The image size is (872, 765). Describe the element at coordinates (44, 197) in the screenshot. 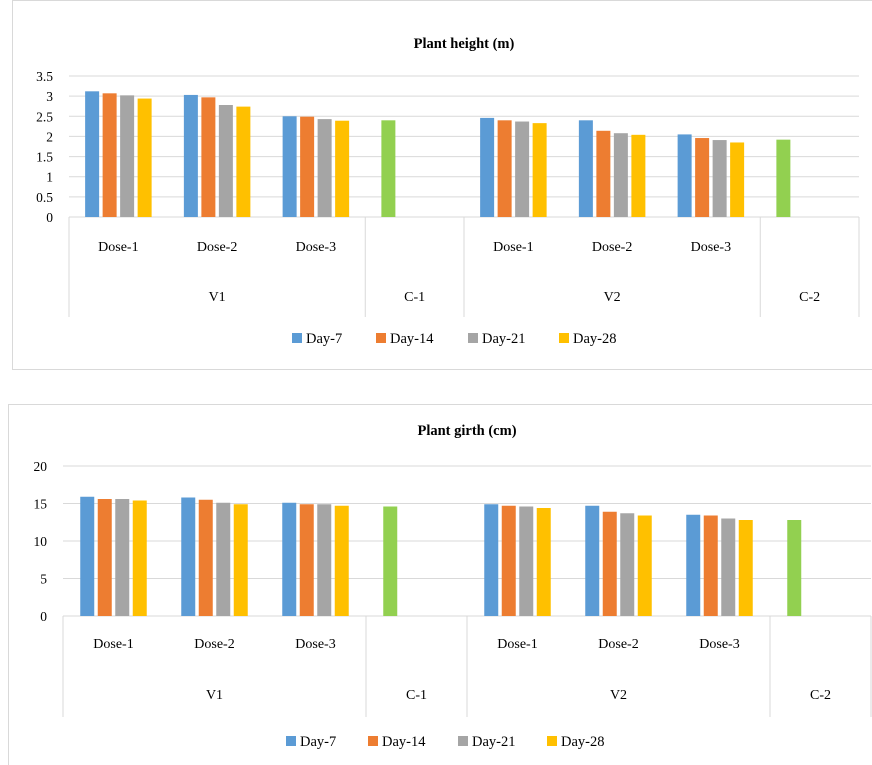

I see `y-tick-label: 0.5` at that location.